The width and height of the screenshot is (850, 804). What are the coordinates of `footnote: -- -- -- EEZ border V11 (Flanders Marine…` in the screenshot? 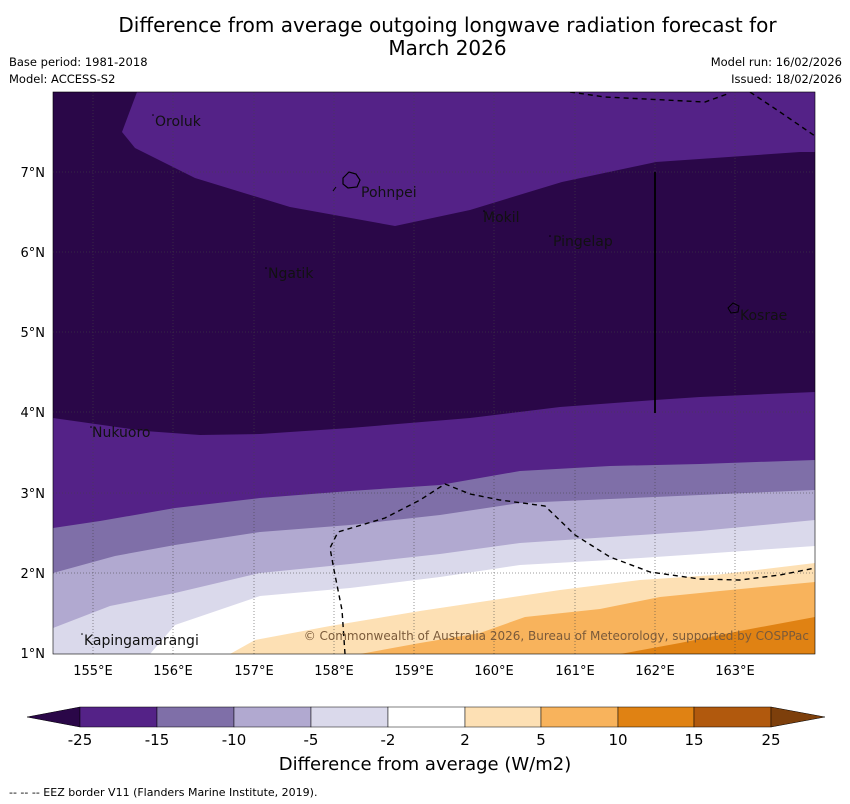 It's located at (163, 792).